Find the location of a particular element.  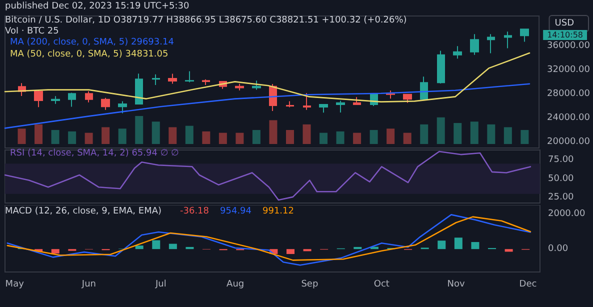

text: MA (200, close, 0, SMA, 5) 29693.14 is located at coordinates (92, 43).